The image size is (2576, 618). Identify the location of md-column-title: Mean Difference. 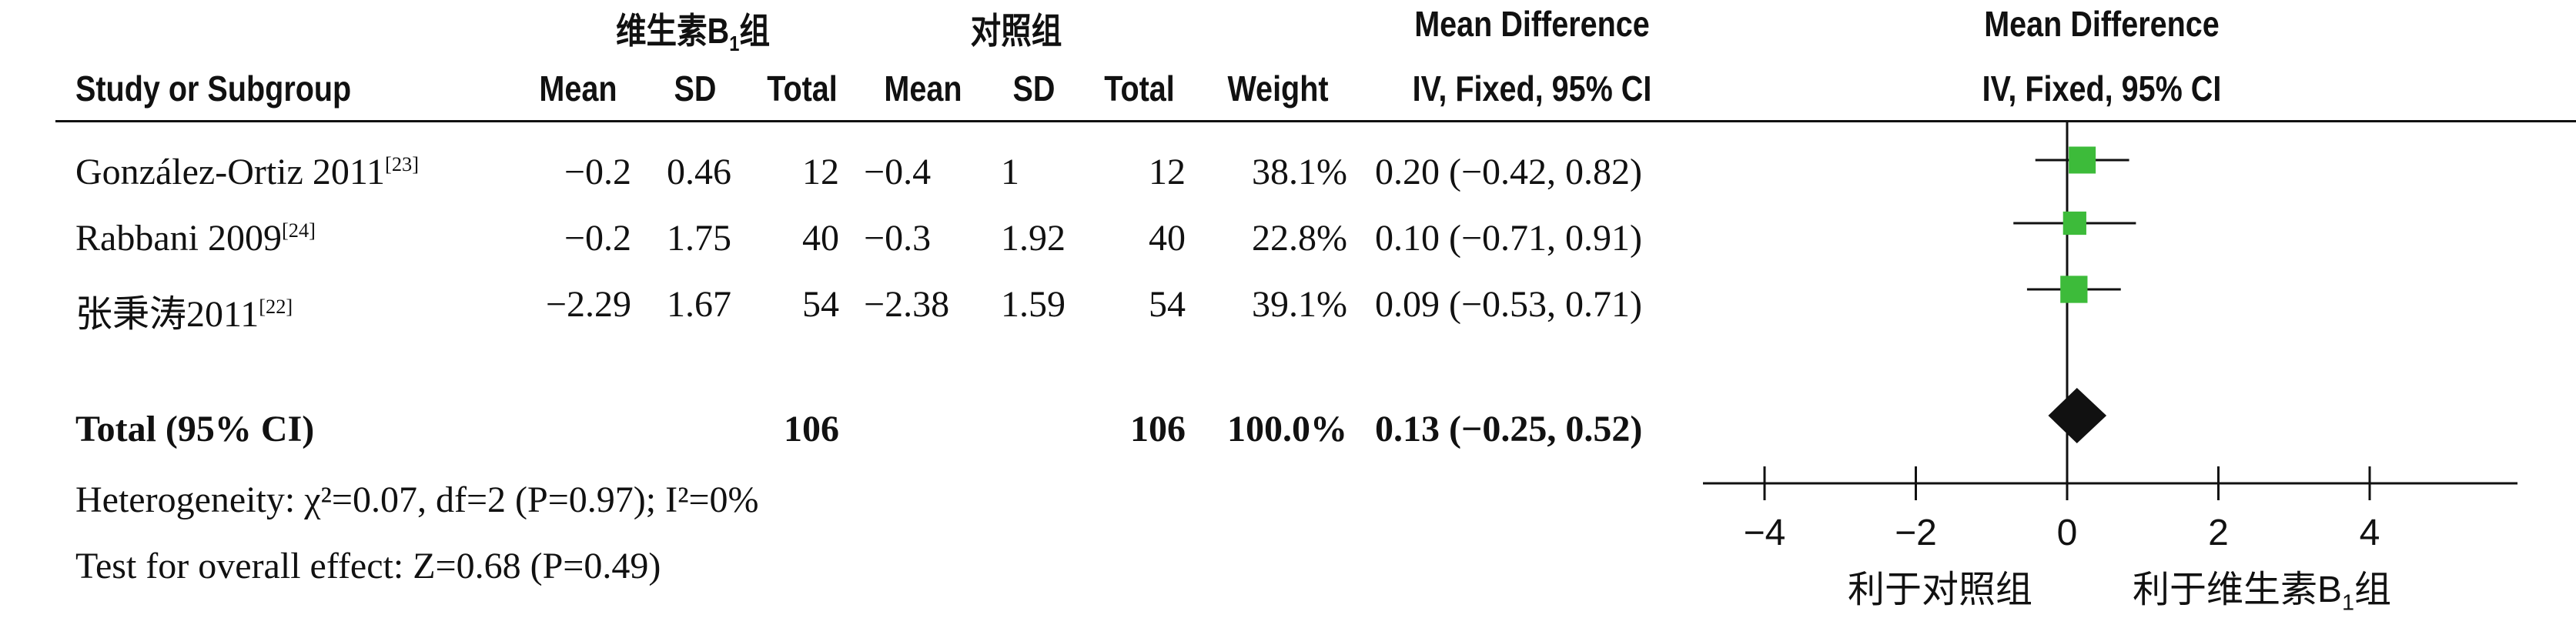
(1532, 24).